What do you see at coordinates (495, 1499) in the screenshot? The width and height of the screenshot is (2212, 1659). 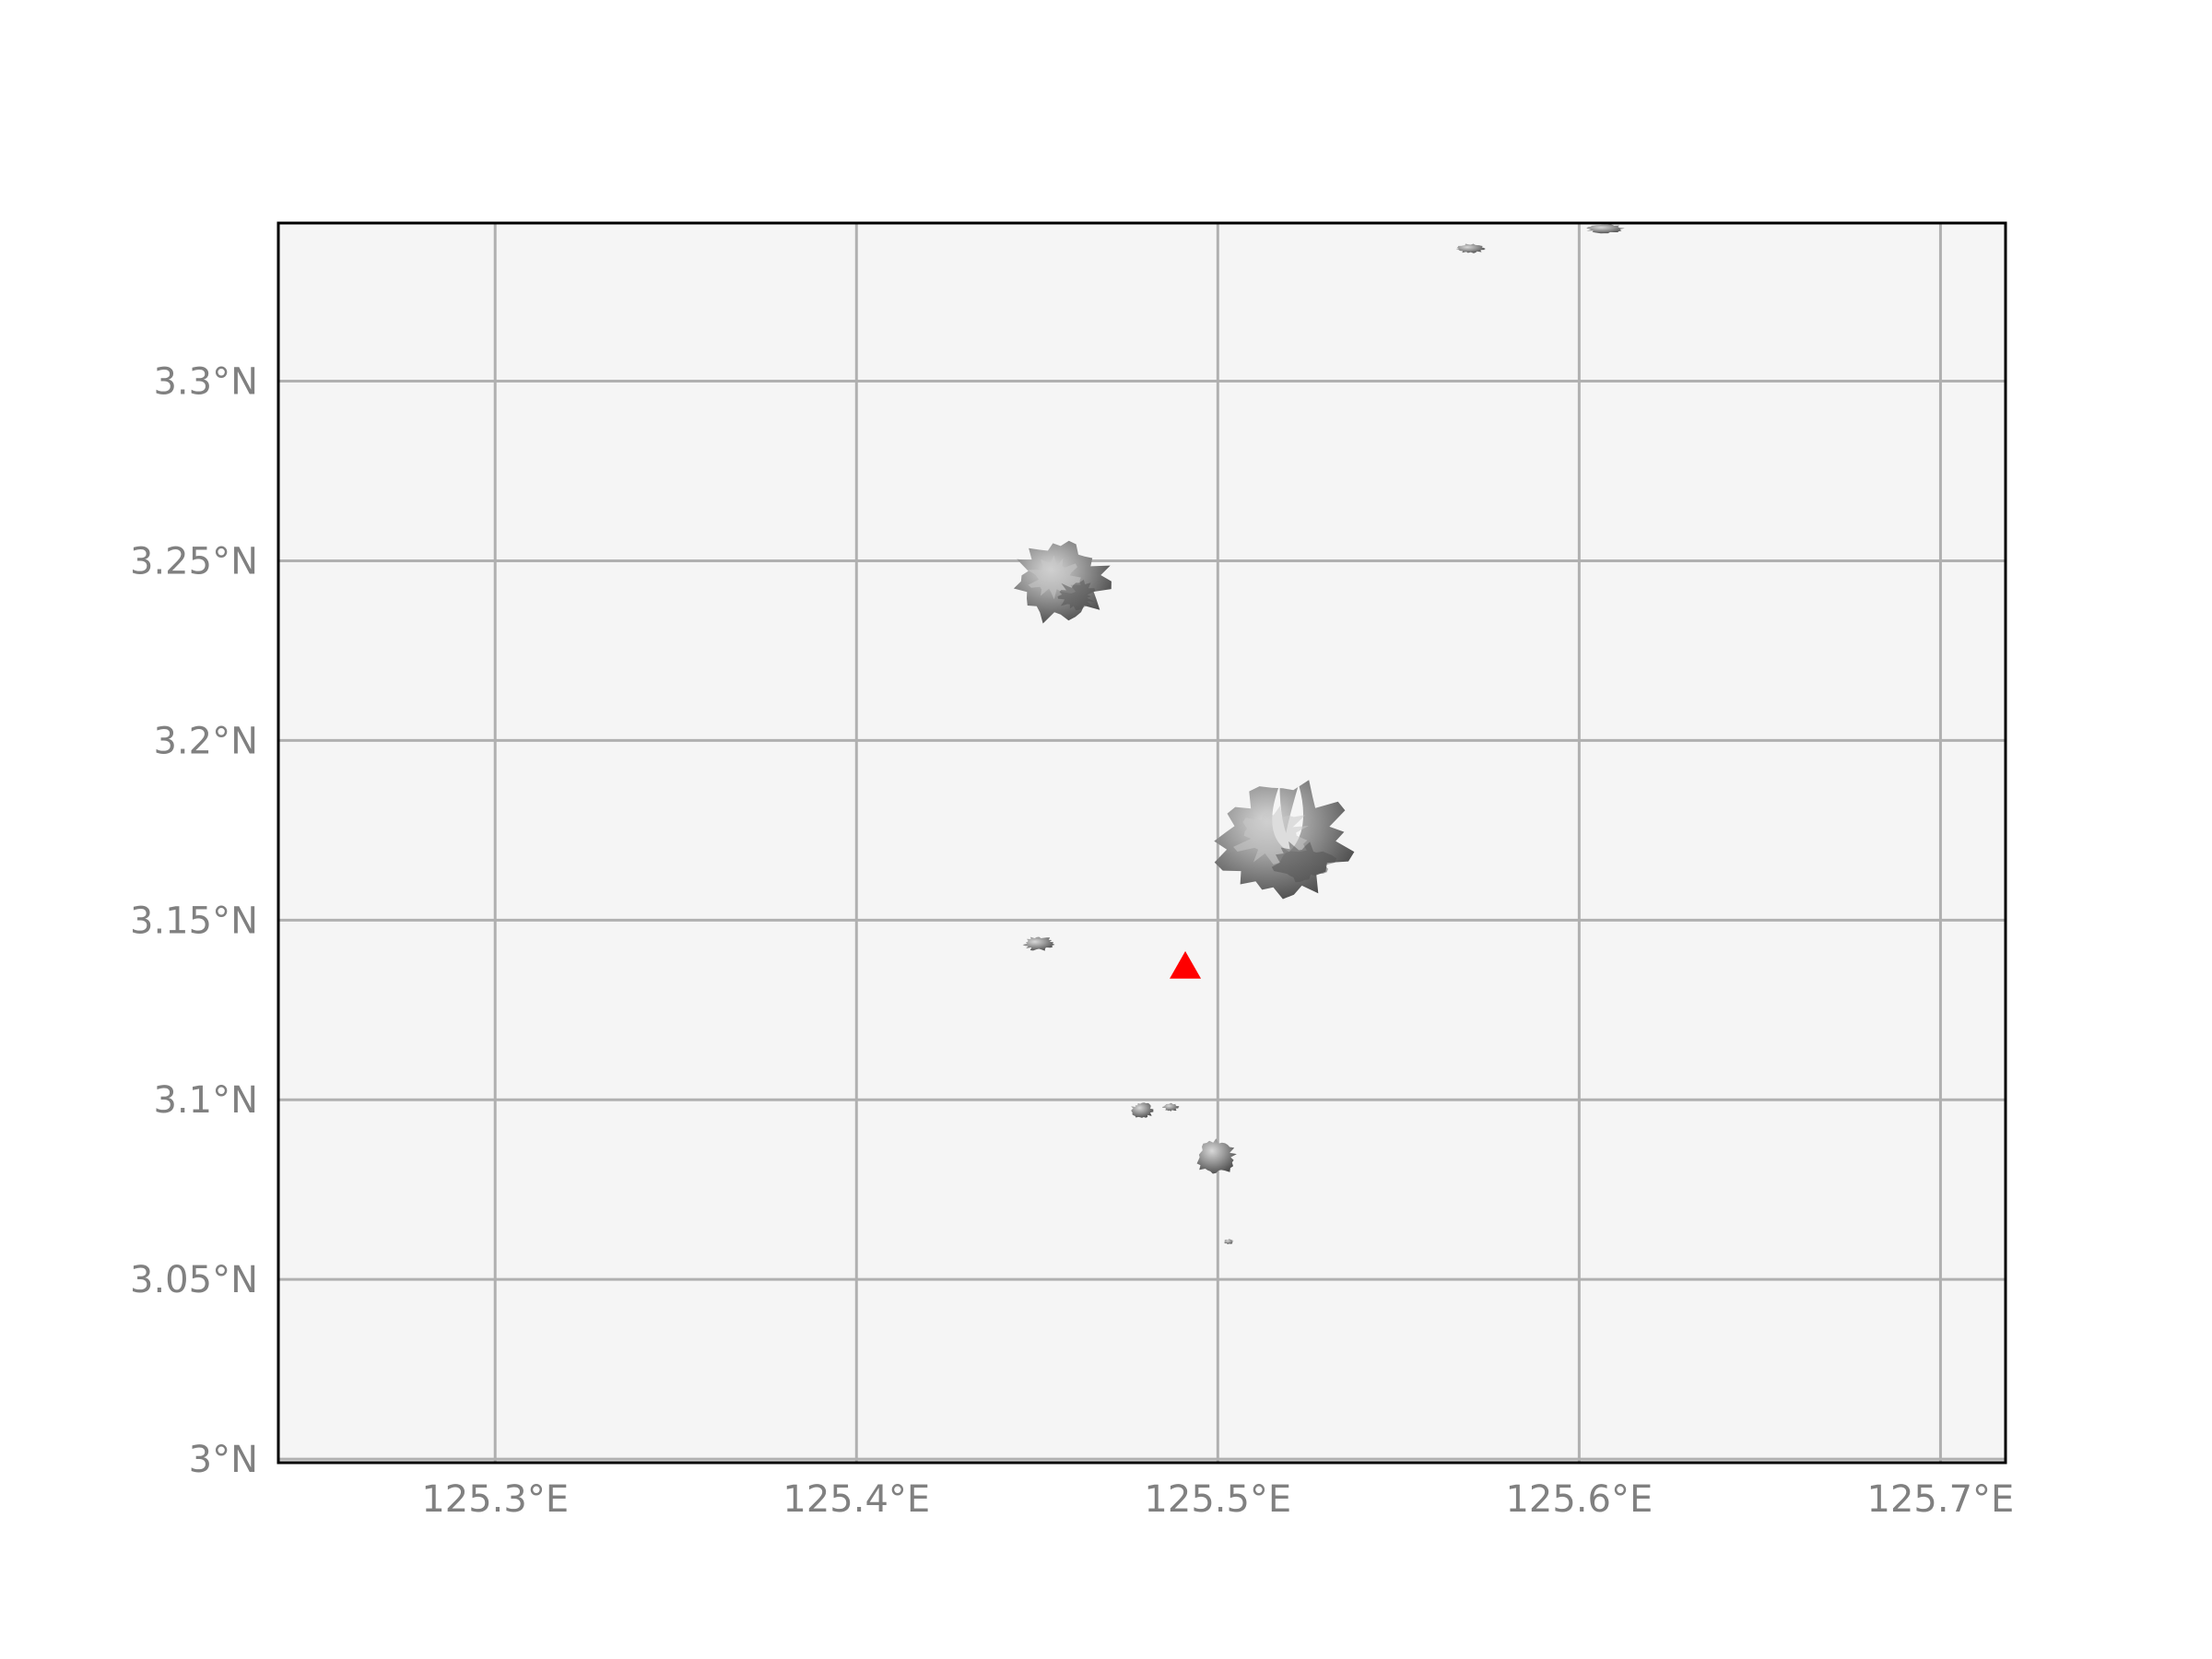 I see `longitude-label: 125.3°E` at bounding box center [495, 1499].